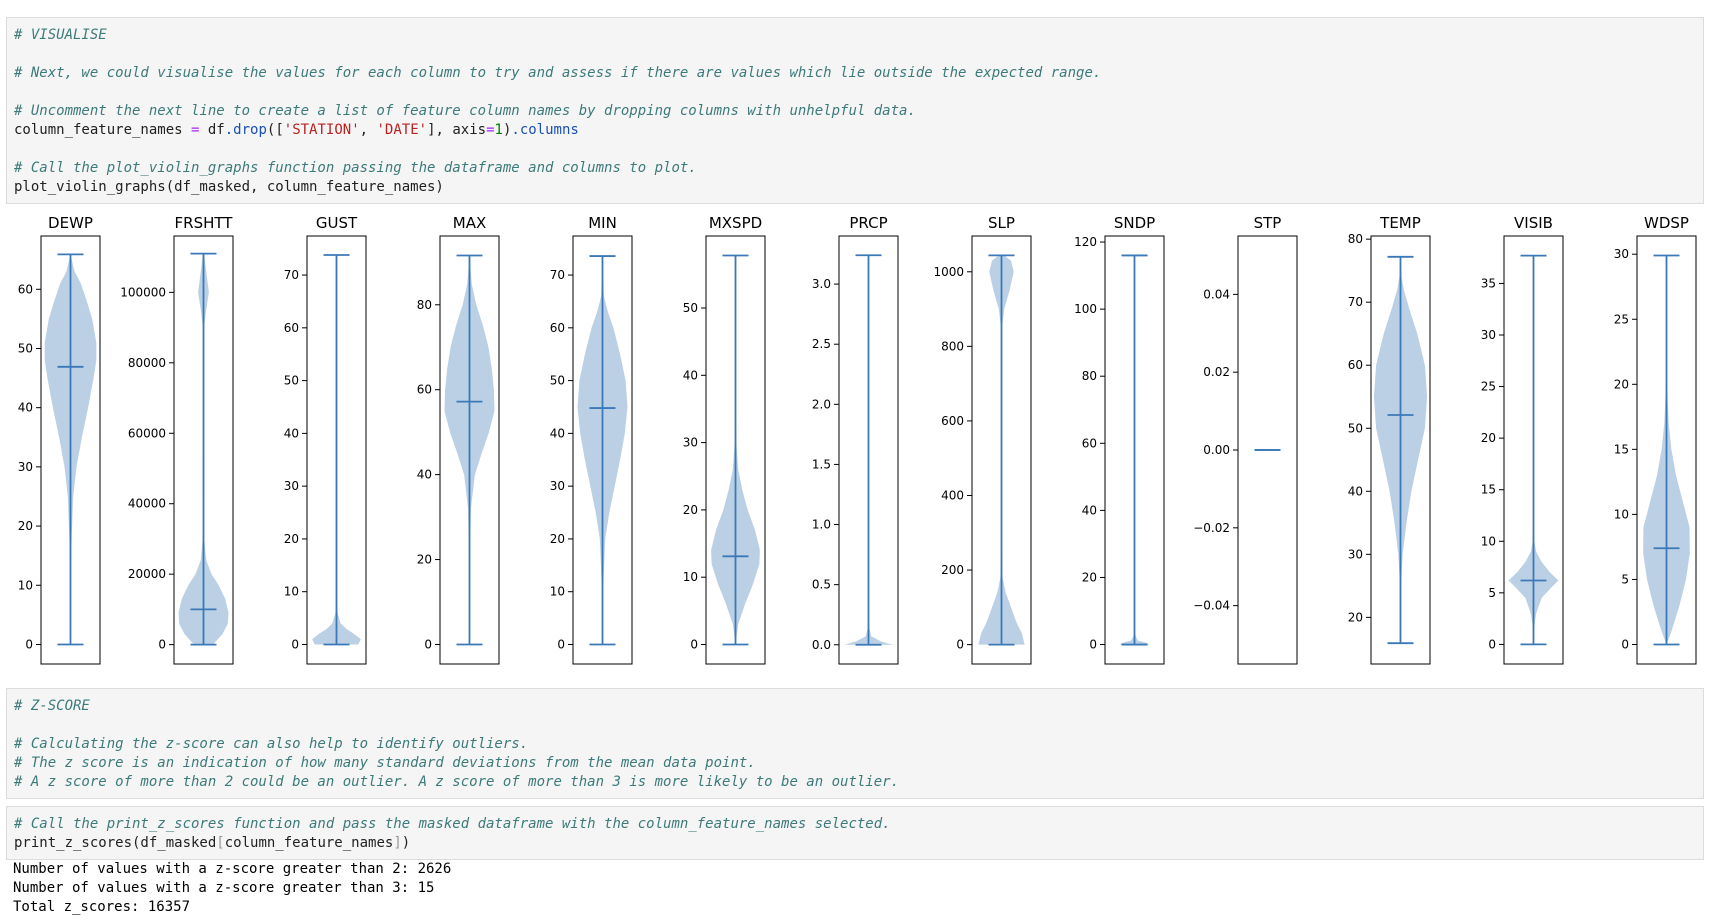  I want to click on violin-panel-frshtt: FRSHTT 0 20000 40000 60000 80000 100000, so click(177, 439).